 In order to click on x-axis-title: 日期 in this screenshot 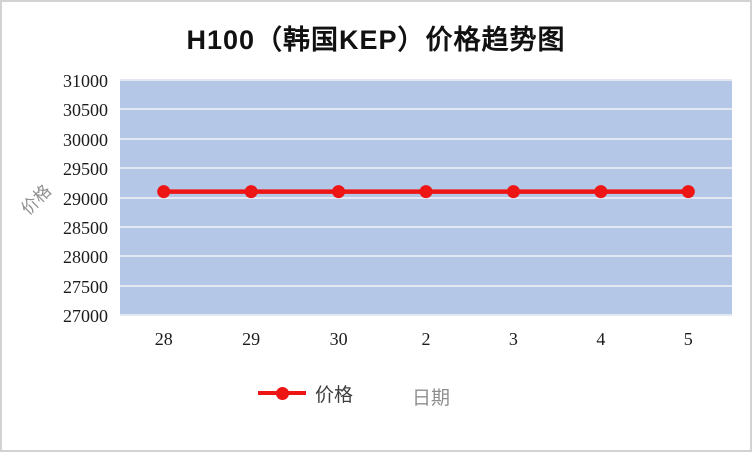, I will do `click(431, 398)`.